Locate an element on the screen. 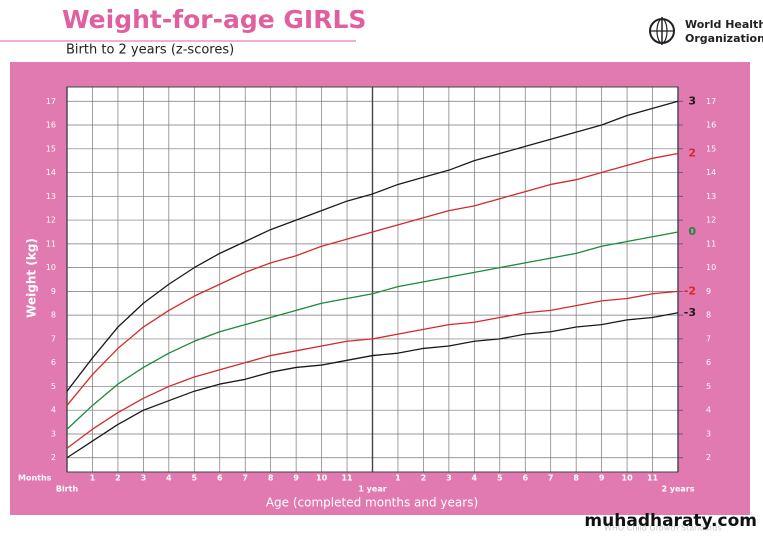  source: WHO Child Growth Standards is located at coordinates (663, 528).